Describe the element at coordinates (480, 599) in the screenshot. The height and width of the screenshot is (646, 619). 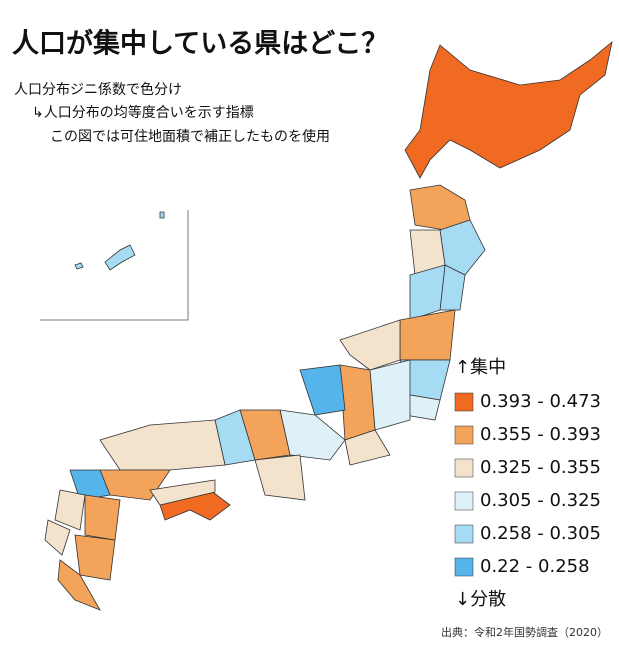
I see `legend-bottom-label: ↓分散` at that location.